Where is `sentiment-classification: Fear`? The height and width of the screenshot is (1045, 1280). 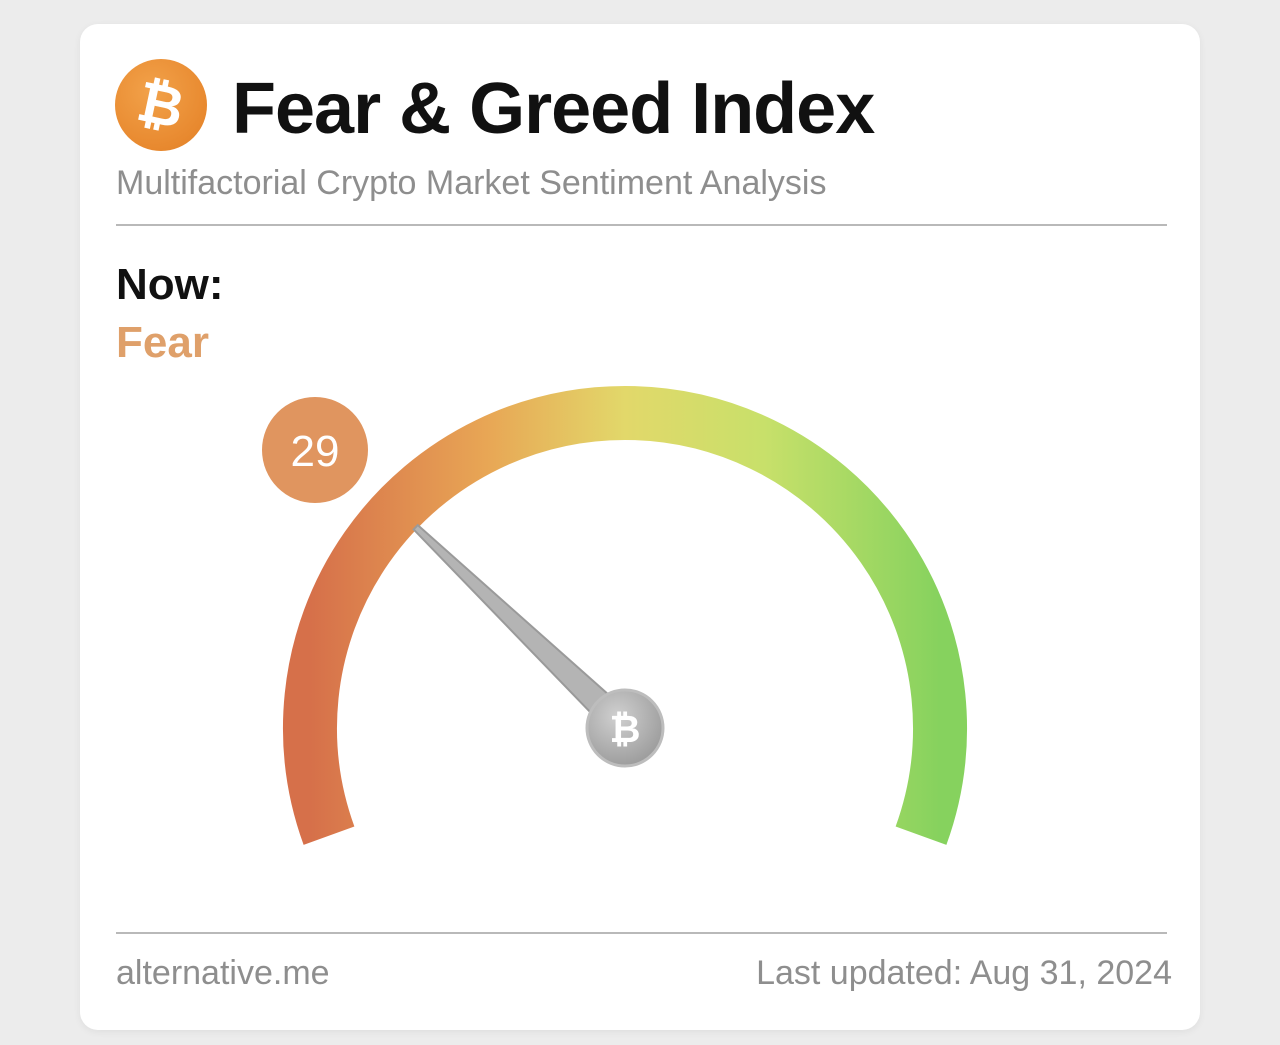 sentiment-classification: Fear is located at coordinates (162, 342).